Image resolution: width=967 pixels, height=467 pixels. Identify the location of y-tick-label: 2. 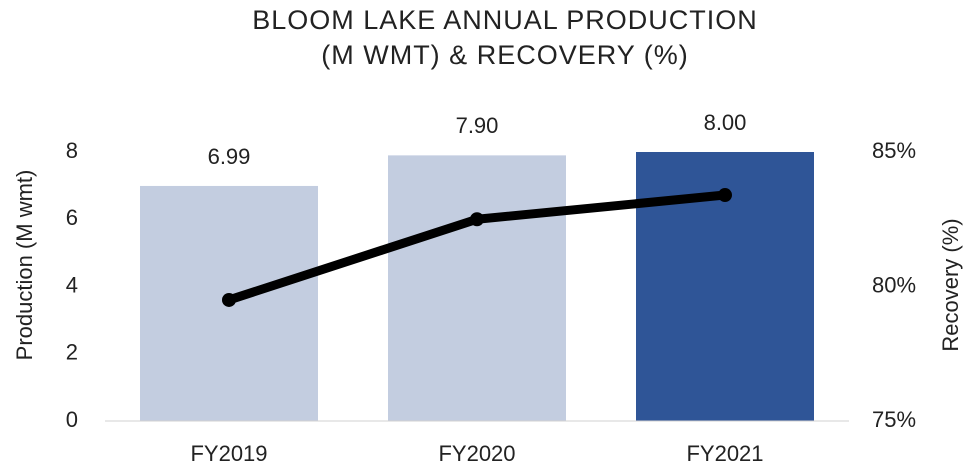
(72, 352).